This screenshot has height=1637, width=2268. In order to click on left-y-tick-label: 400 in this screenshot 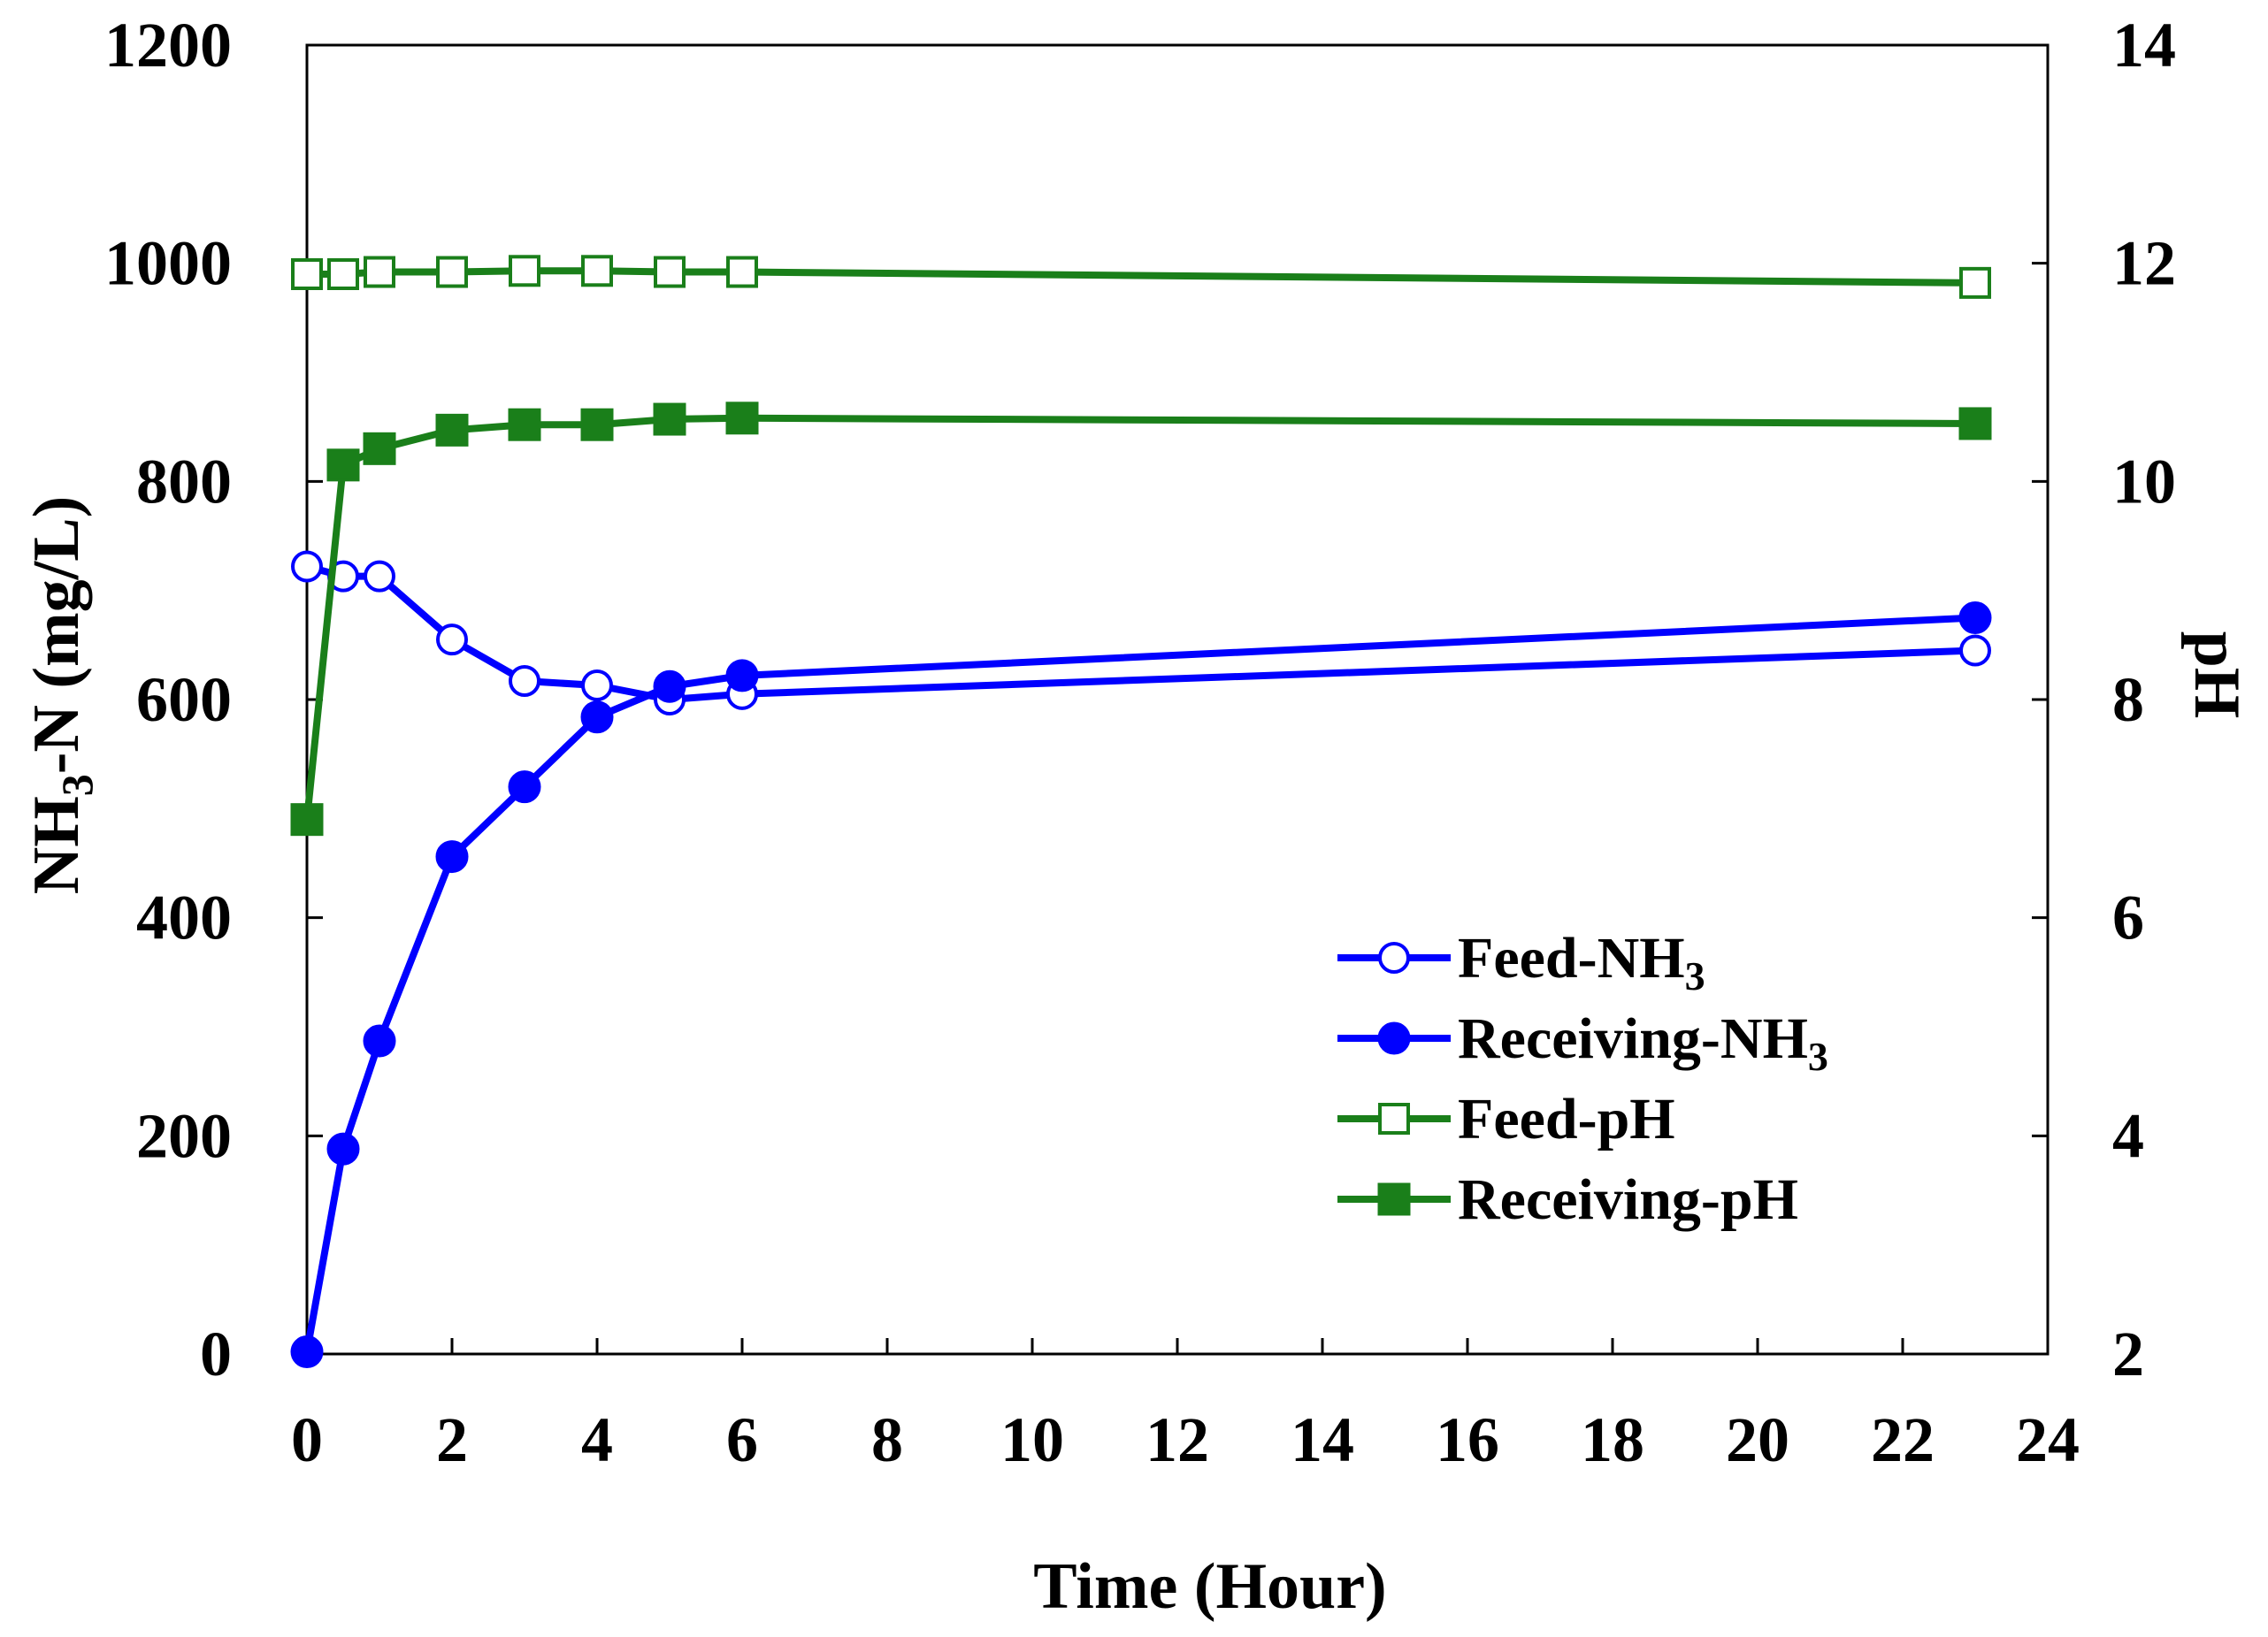, I will do `click(184, 918)`.